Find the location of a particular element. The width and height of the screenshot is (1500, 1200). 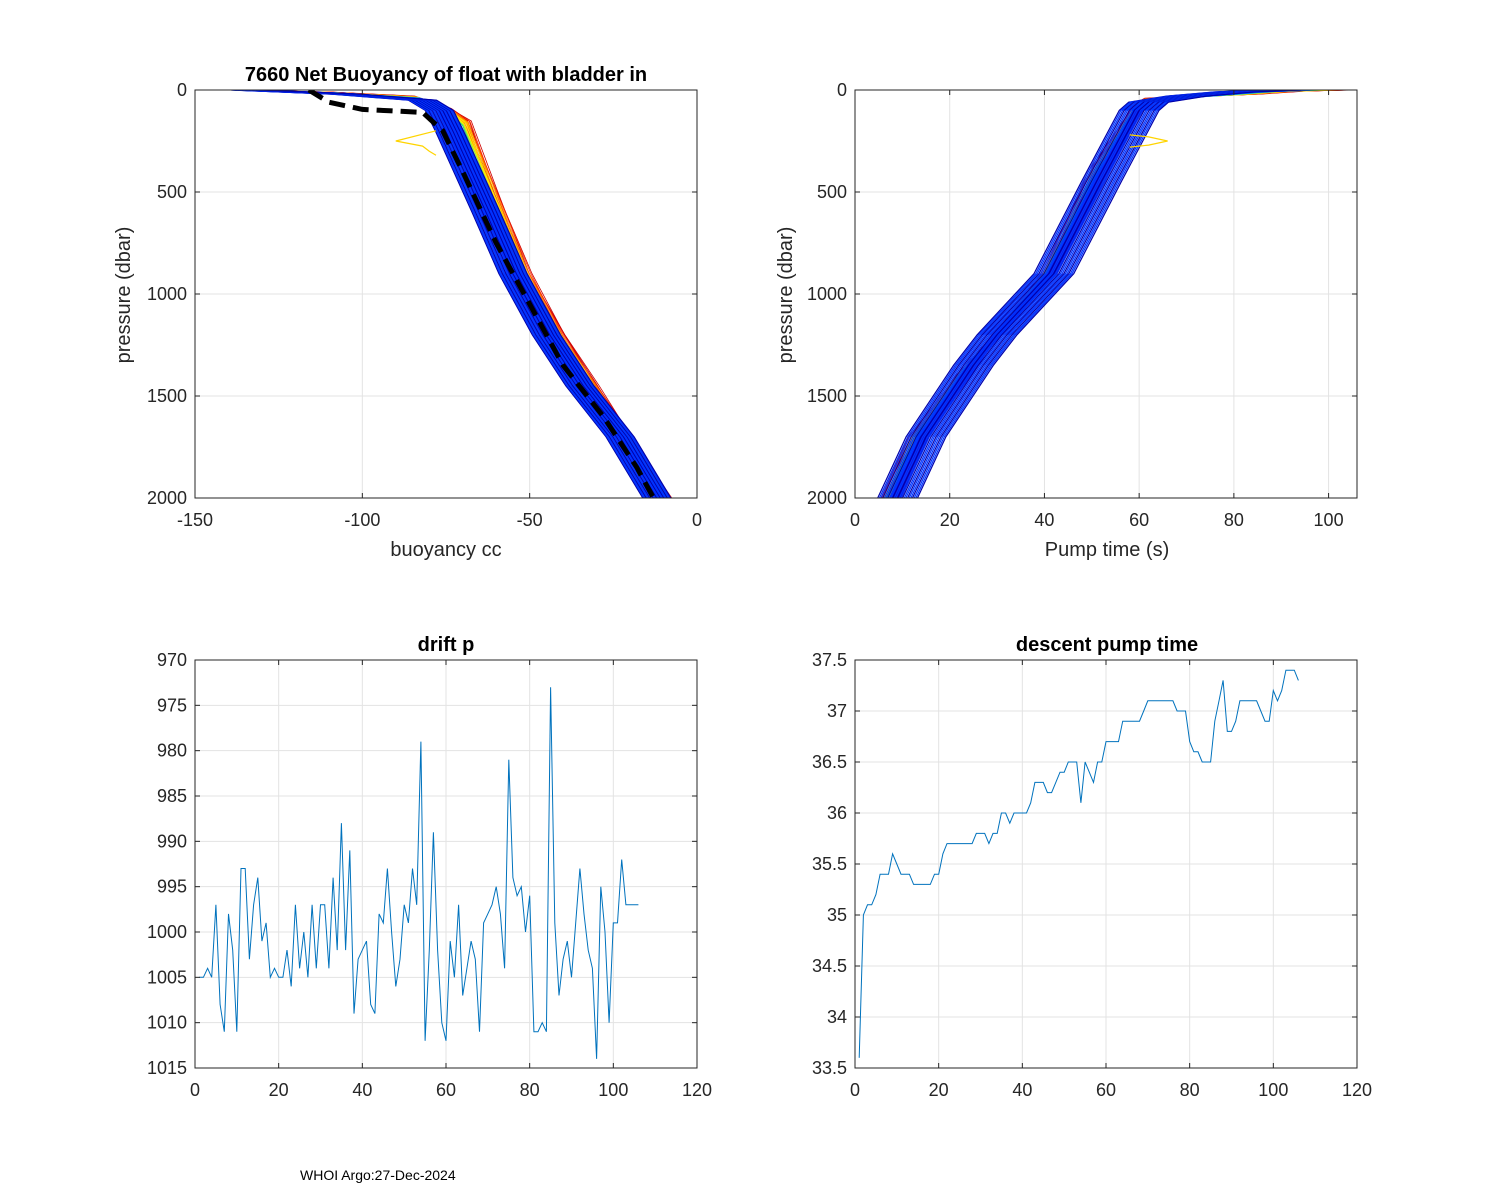

buoyancy-mean-line is located at coordinates (481, 294).